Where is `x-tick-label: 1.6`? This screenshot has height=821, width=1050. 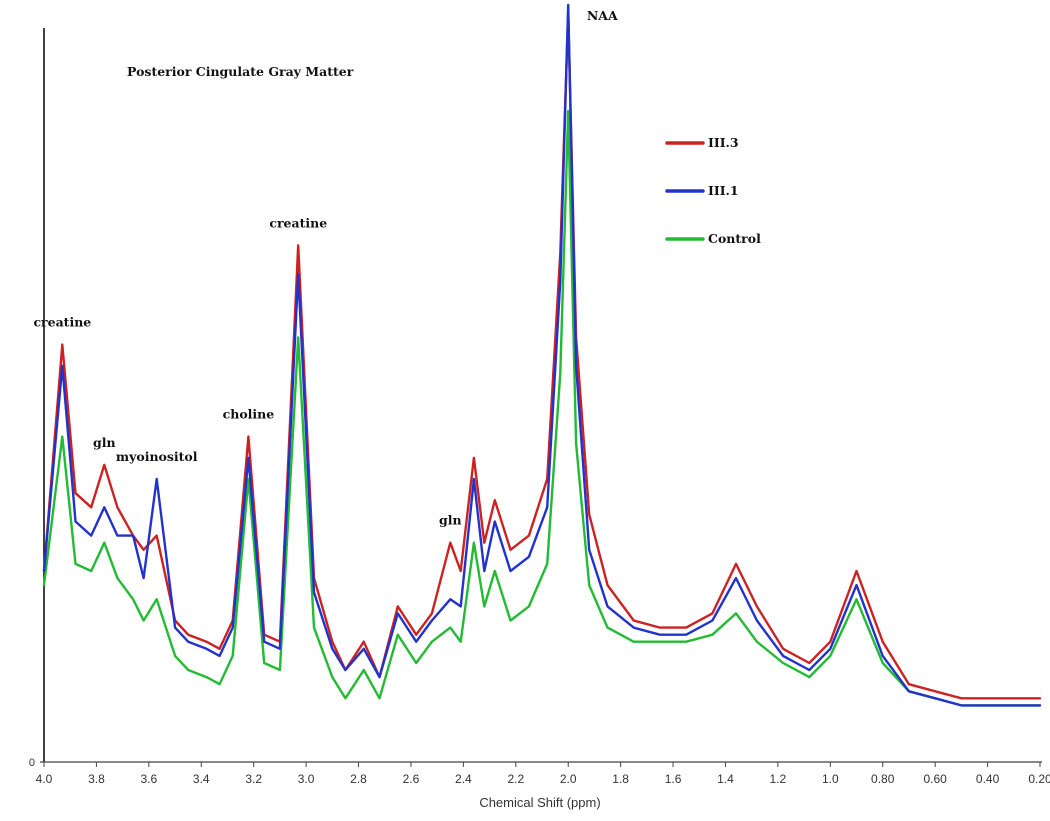 x-tick-label: 1.6 is located at coordinates (673, 779).